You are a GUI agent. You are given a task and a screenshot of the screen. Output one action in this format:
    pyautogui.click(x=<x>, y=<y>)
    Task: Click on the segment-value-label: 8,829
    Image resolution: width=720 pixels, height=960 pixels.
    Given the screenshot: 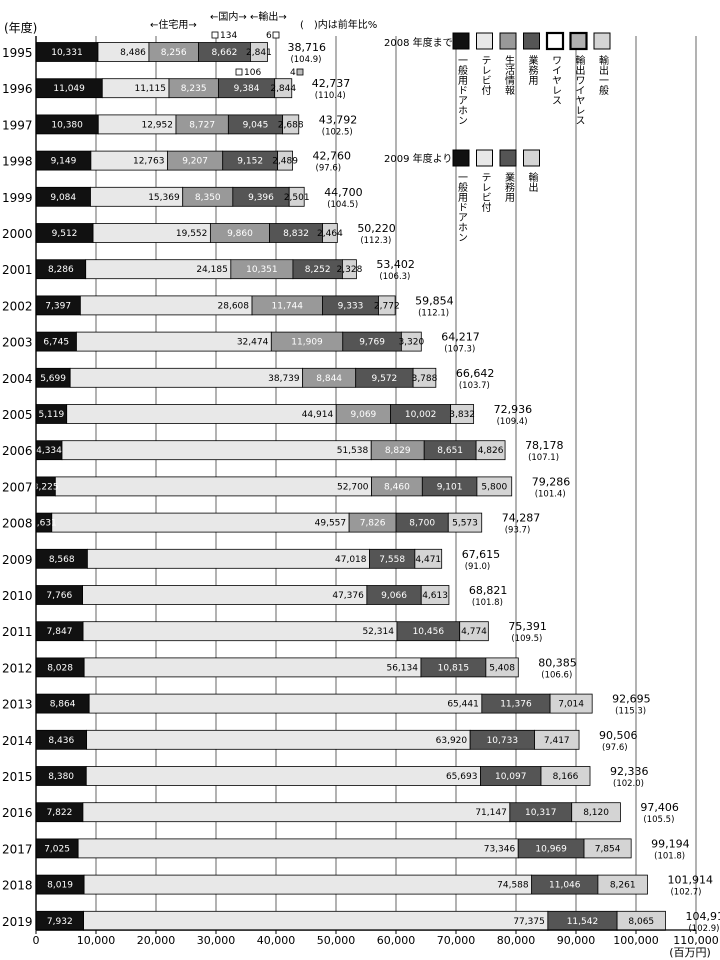 What is the action you would take?
    pyautogui.click(x=398, y=451)
    